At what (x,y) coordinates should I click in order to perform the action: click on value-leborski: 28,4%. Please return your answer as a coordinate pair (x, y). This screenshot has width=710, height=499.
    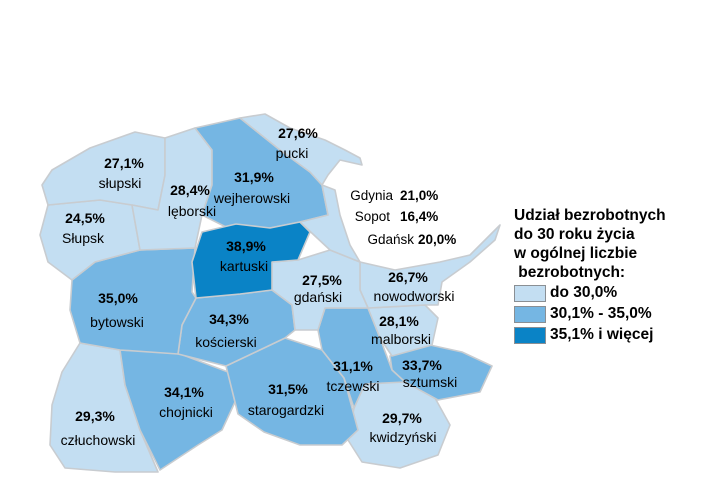
    Looking at the image, I should click on (190, 190).